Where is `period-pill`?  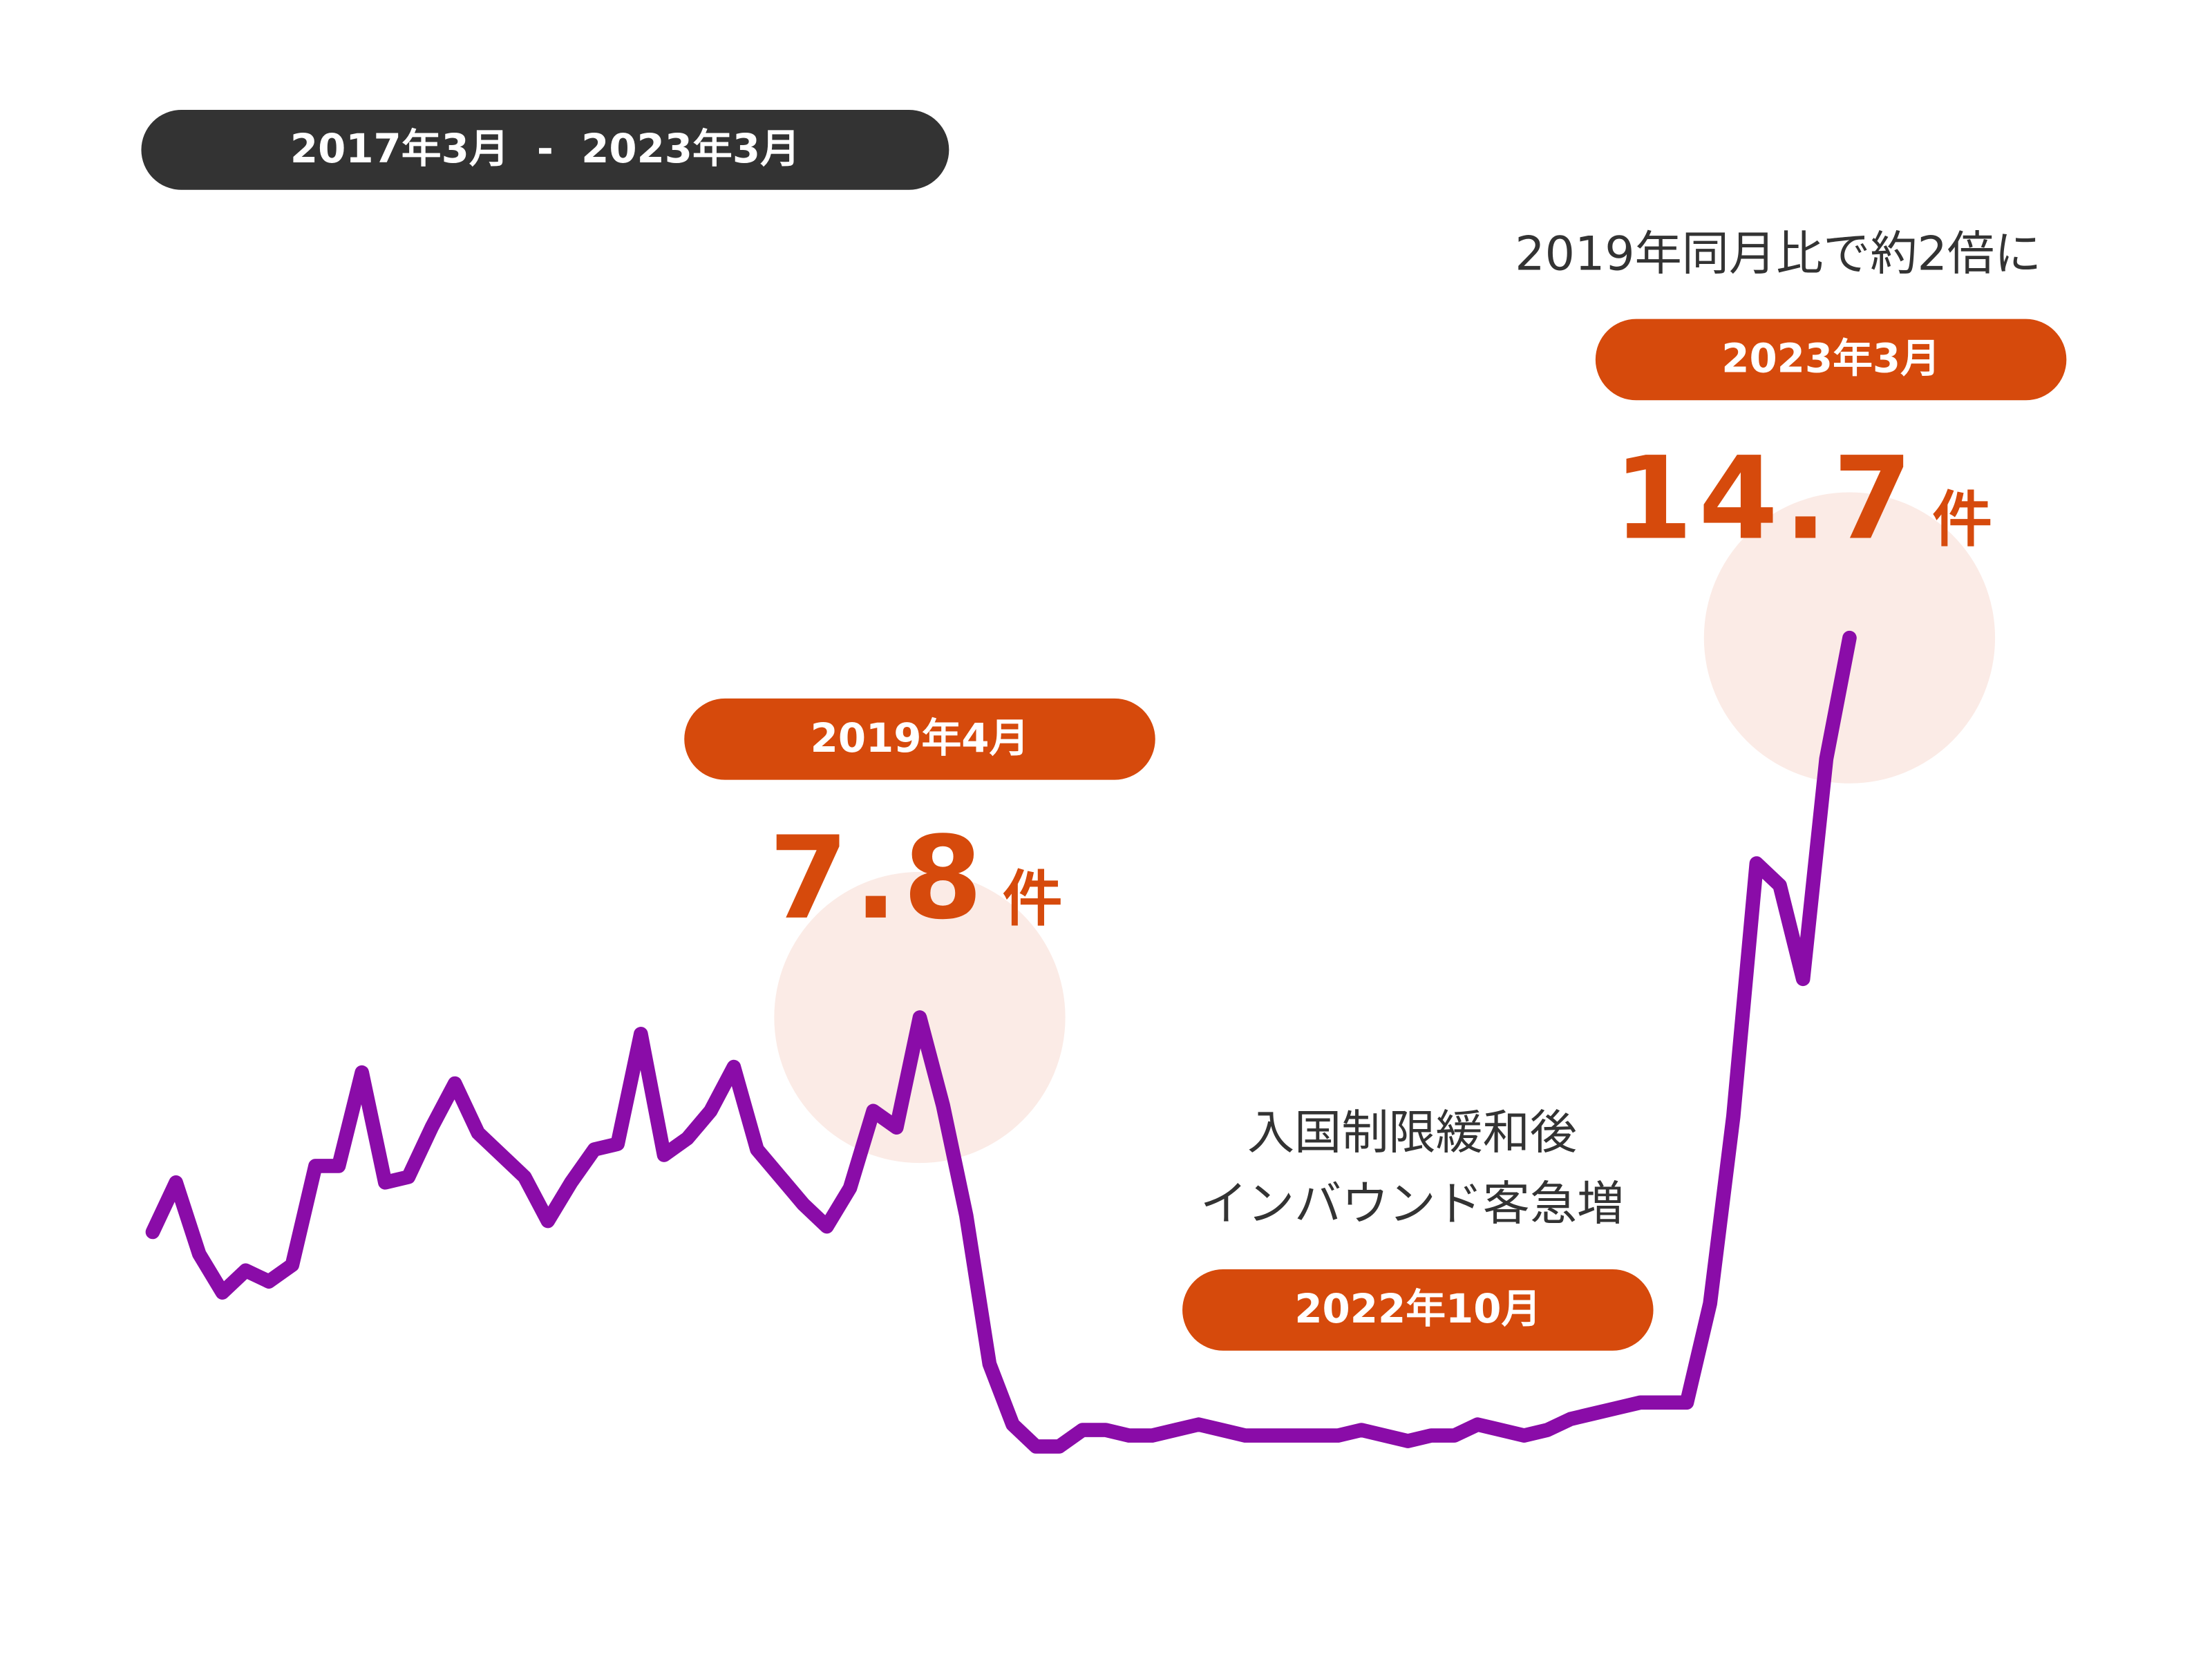 period-pill is located at coordinates (545, 150).